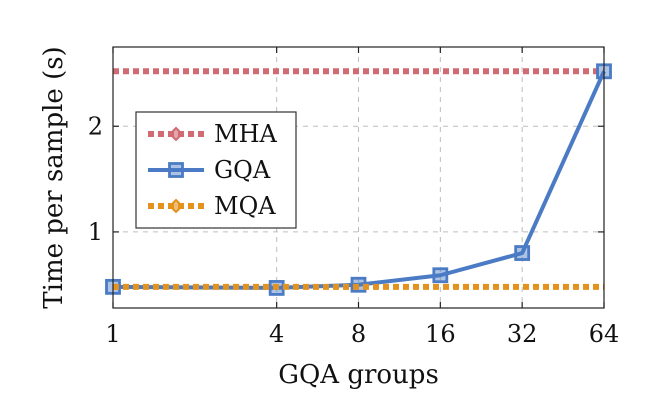 The height and width of the screenshot is (416, 671). I want to click on legend-swatch-mha, so click(176, 134).